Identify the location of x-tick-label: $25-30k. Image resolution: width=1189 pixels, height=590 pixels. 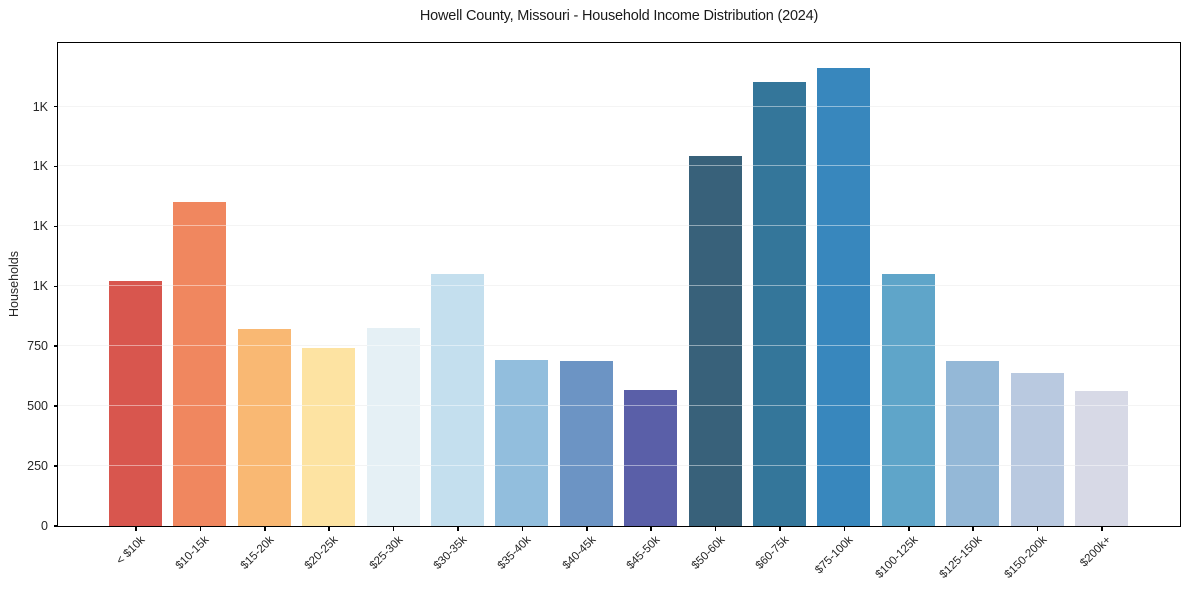
(386, 553).